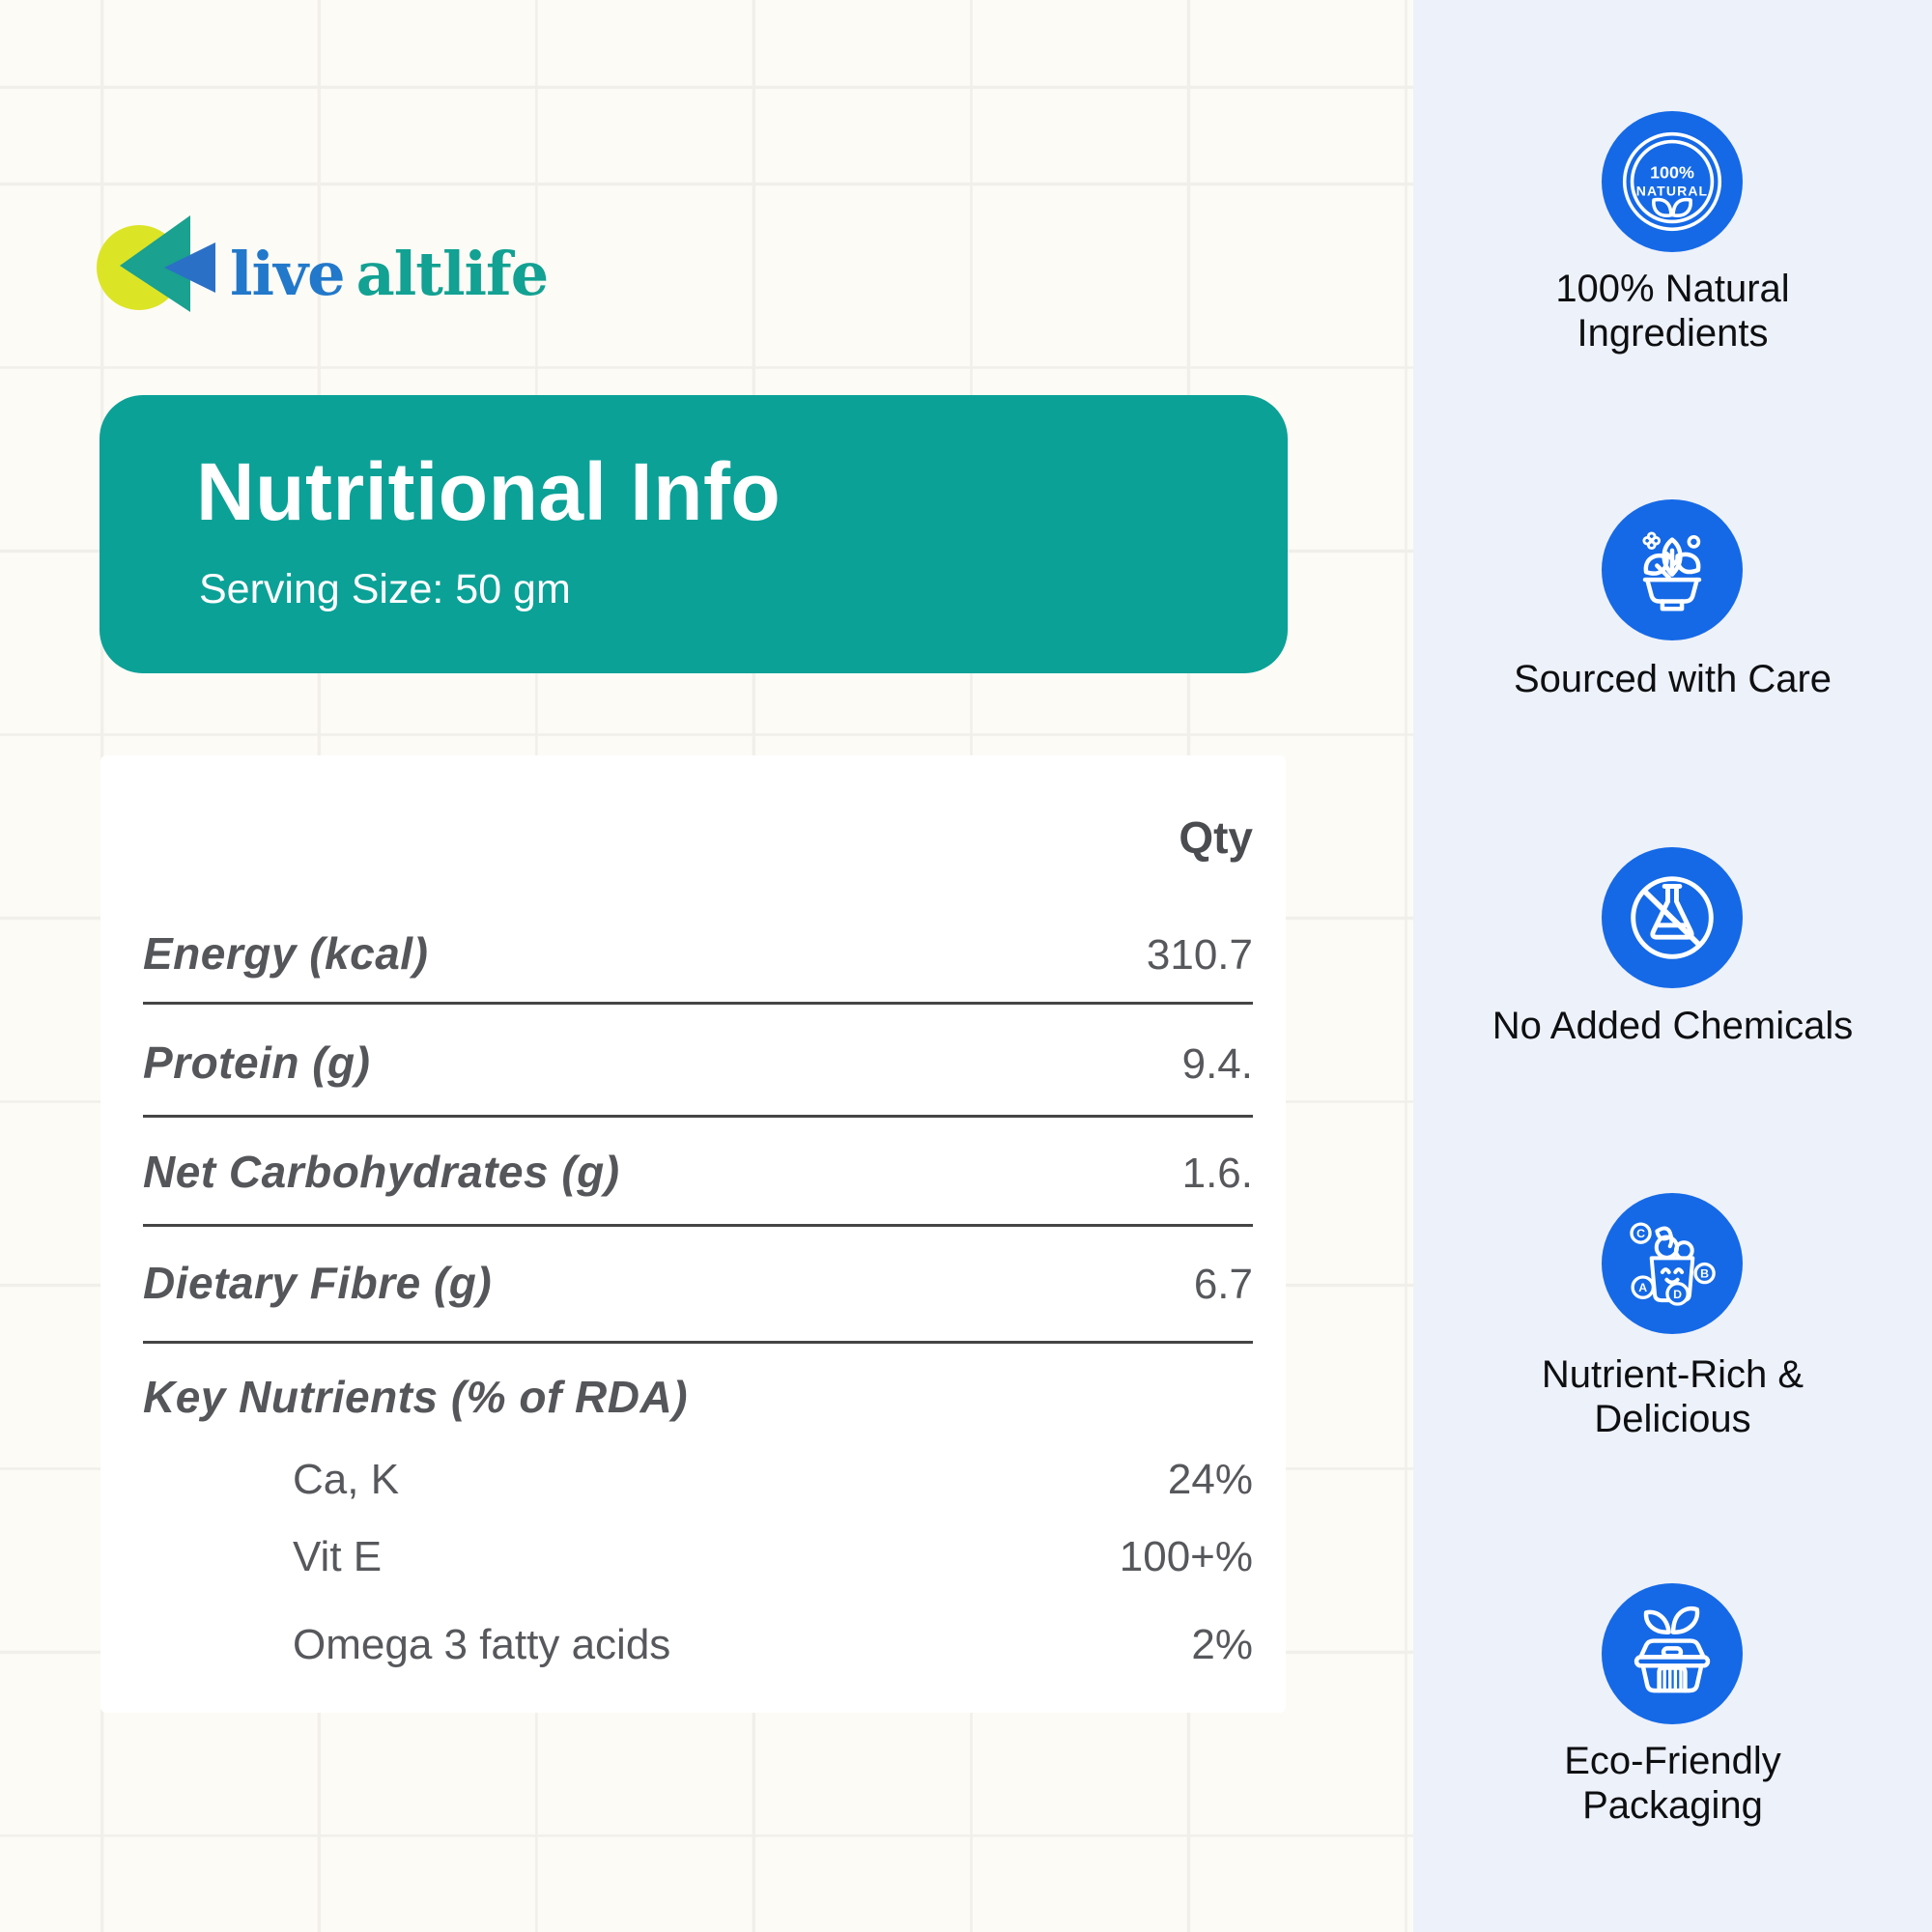 This screenshot has width=1932, height=1932. Describe the element at coordinates (488, 491) in the screenshot. I see `page-title: Nutritional Info` at that location.